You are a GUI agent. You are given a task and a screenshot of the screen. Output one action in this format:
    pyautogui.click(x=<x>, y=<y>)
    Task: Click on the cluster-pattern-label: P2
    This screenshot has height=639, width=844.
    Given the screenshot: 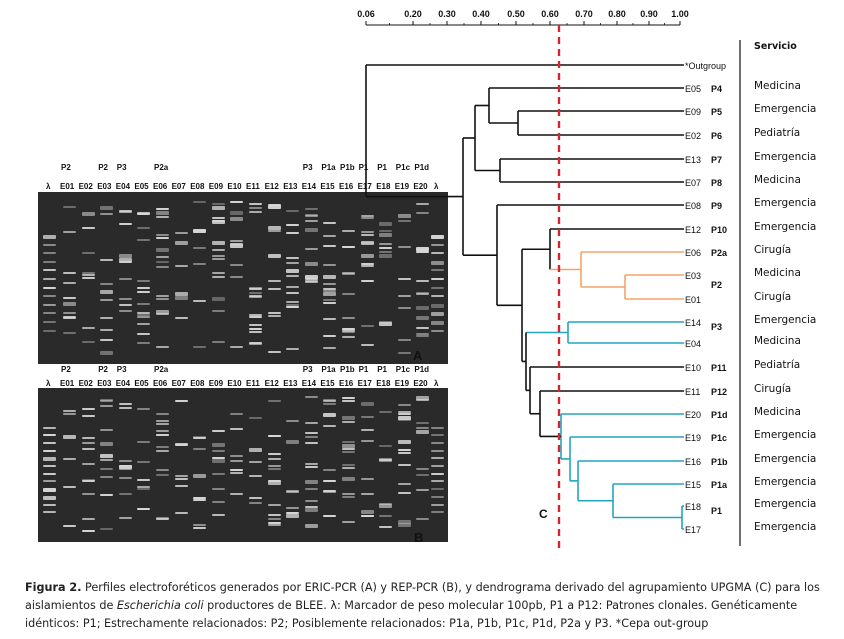 What is the action you would take?
    pyautogui.click(x=716, y=285)
    